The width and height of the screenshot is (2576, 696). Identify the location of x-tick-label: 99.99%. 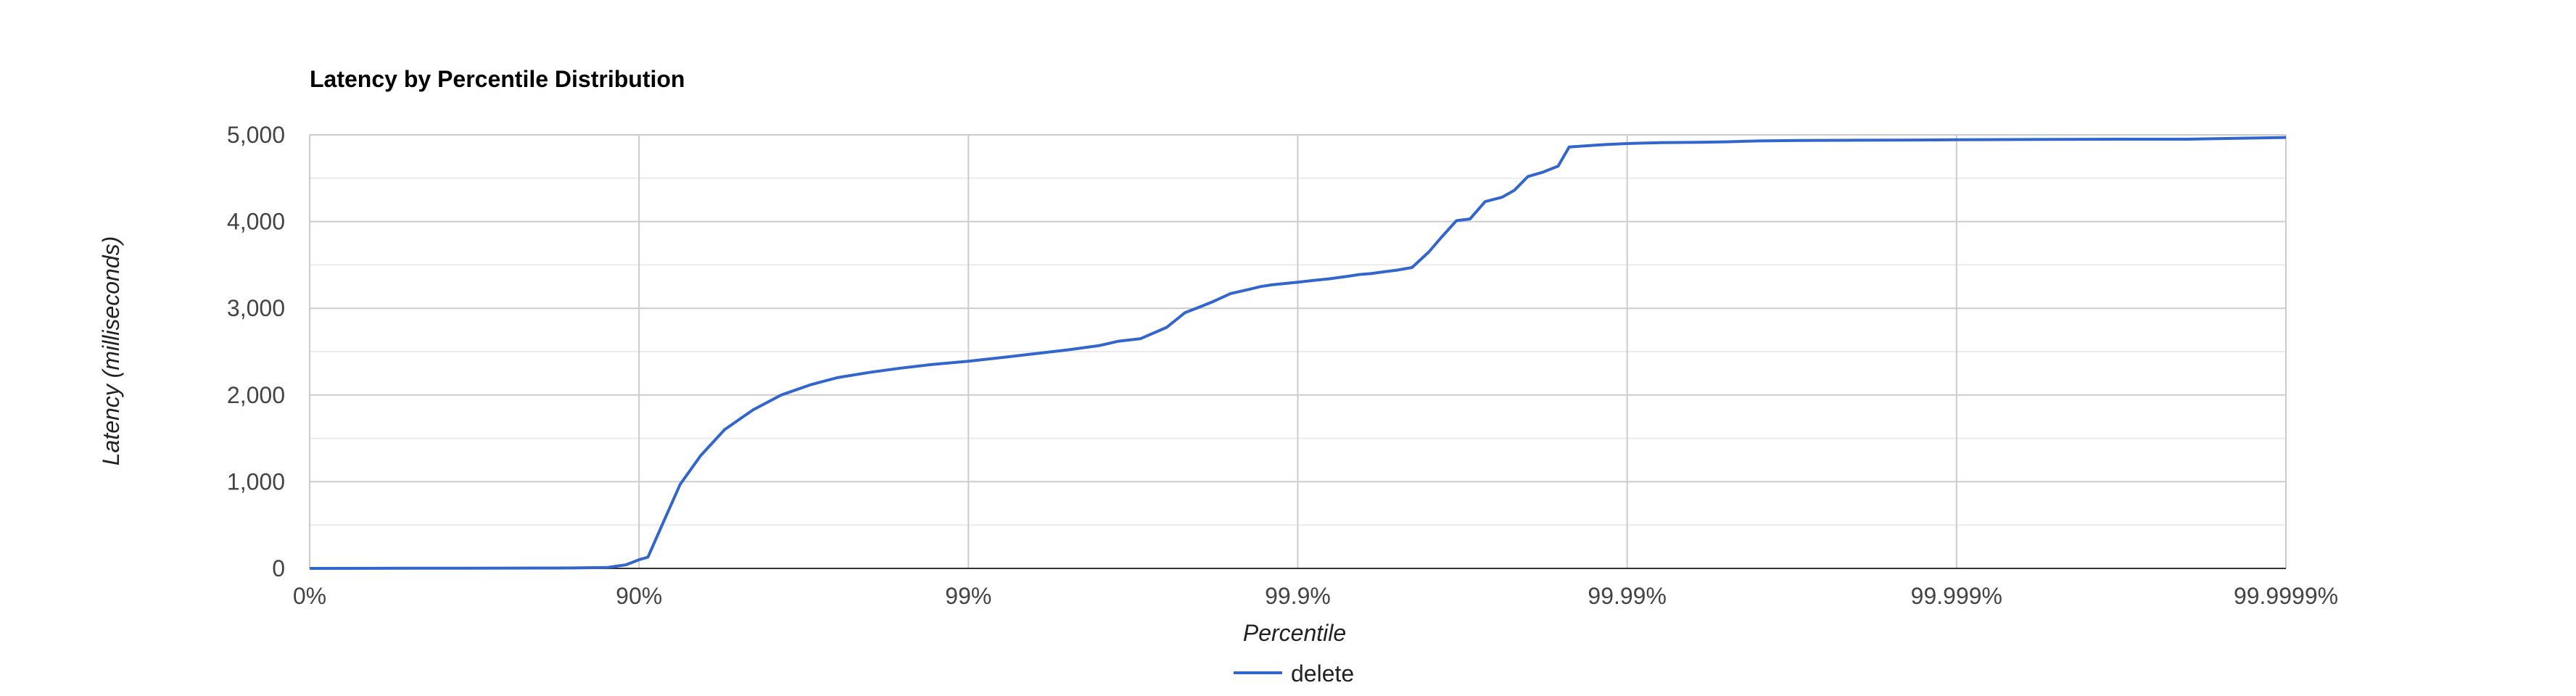
(1627, 596).